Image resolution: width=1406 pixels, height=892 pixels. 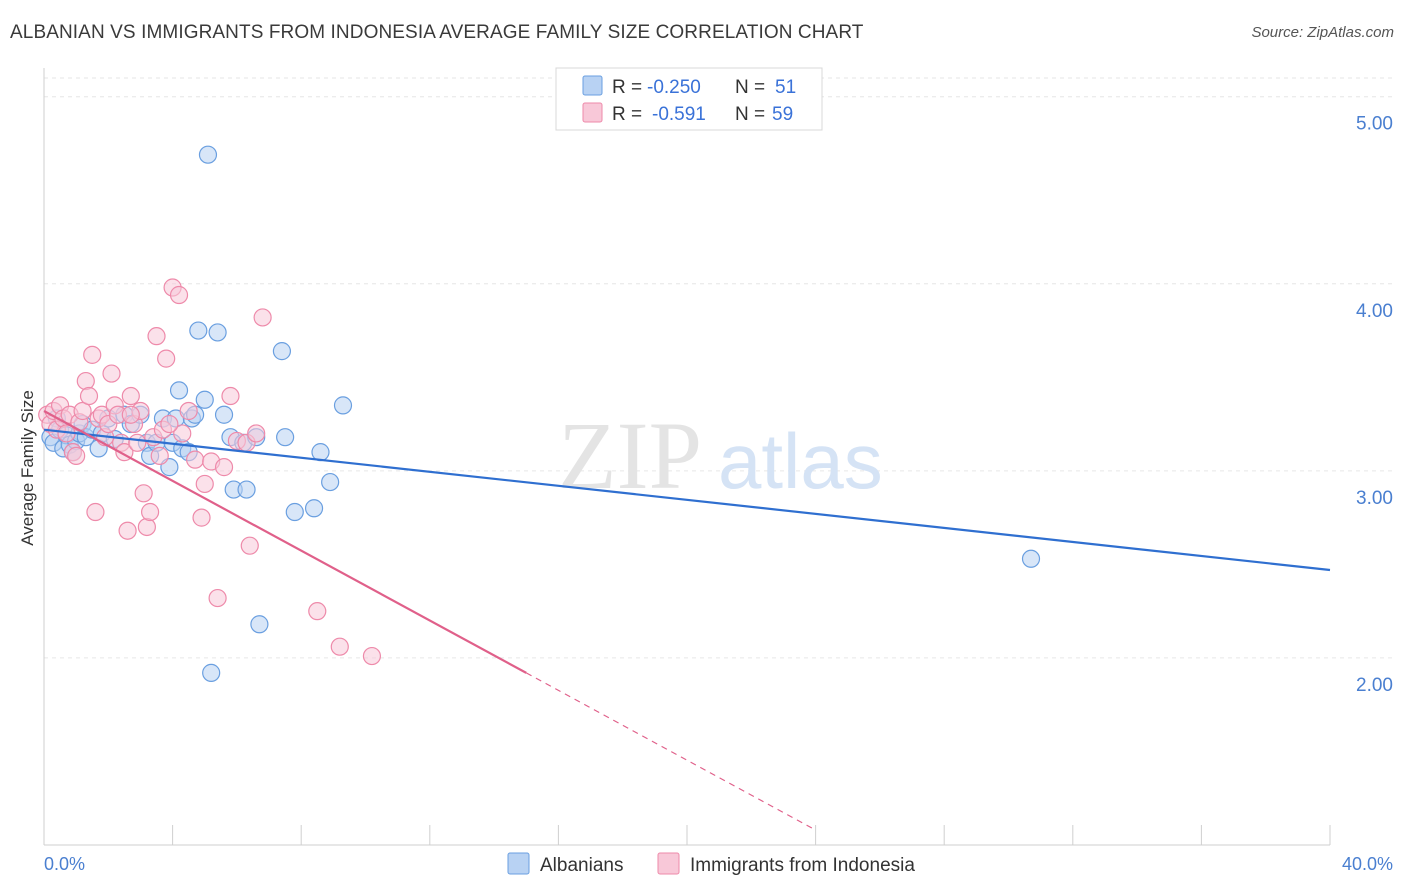 What do you see at coordinates (27, 468) in the screenshot?
I see `y-axis-label: Average Family Size` at bounding box center [27, 468].